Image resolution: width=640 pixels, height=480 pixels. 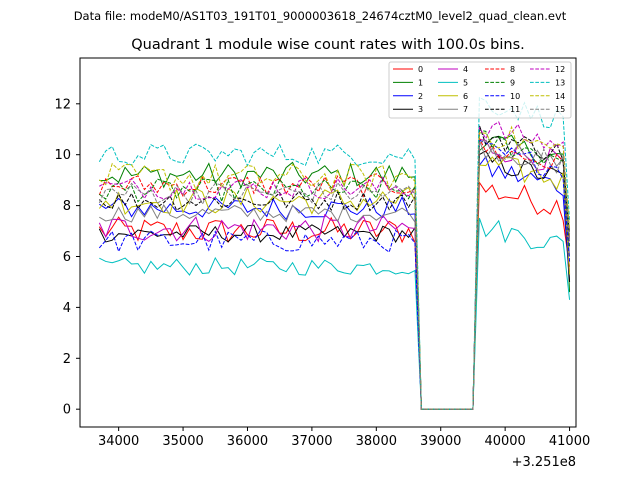 I want to click on x-tick-label: 34000, so click(x=118, y=441).